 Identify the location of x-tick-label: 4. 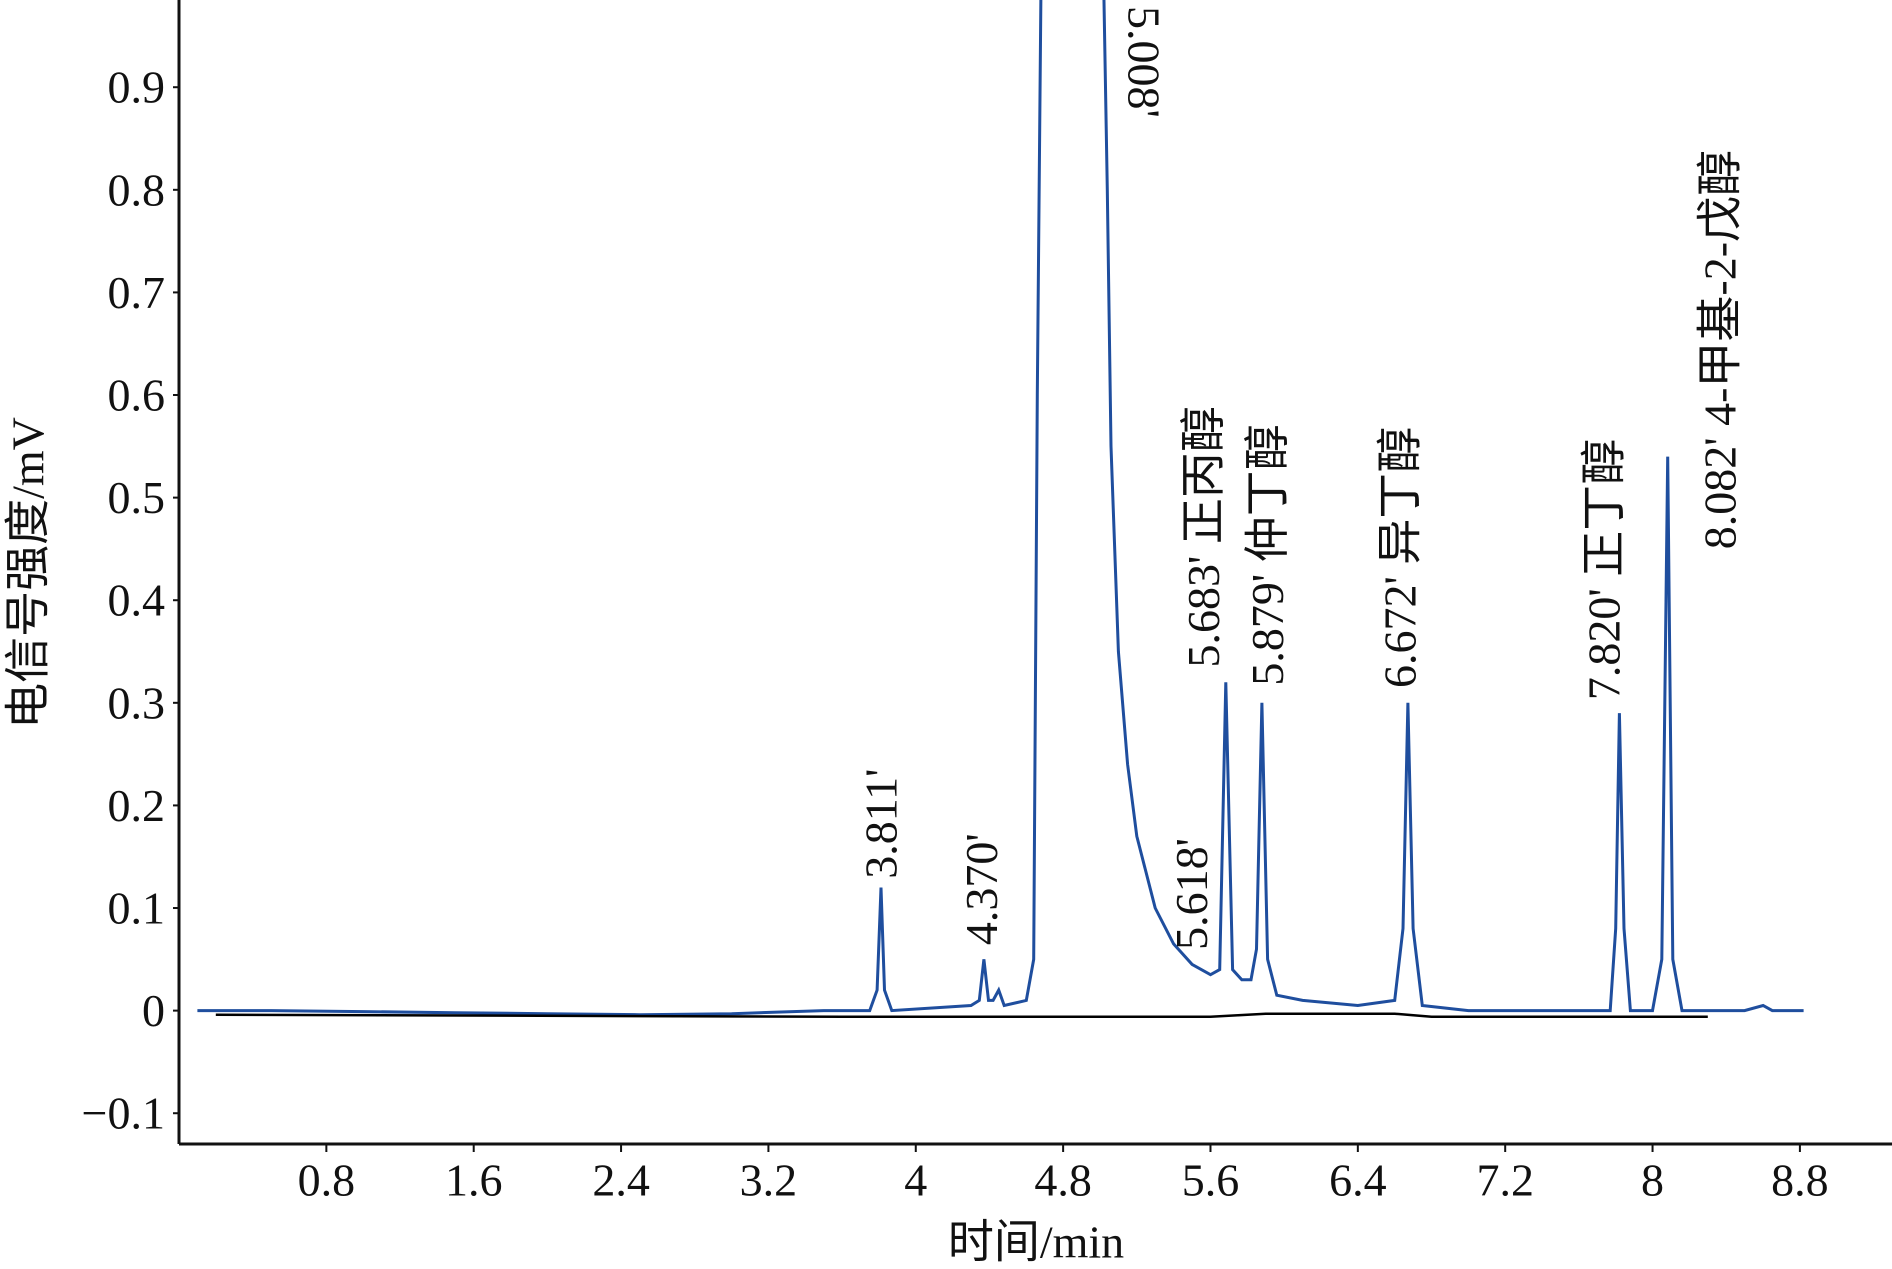
(915, 1180).